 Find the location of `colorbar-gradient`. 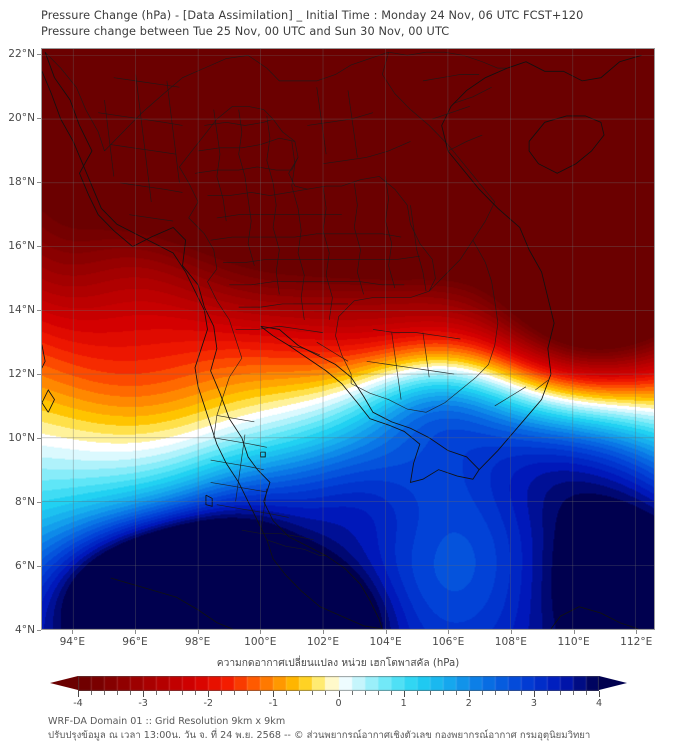

colorbar-gradient is located at coordinates (338, 683).